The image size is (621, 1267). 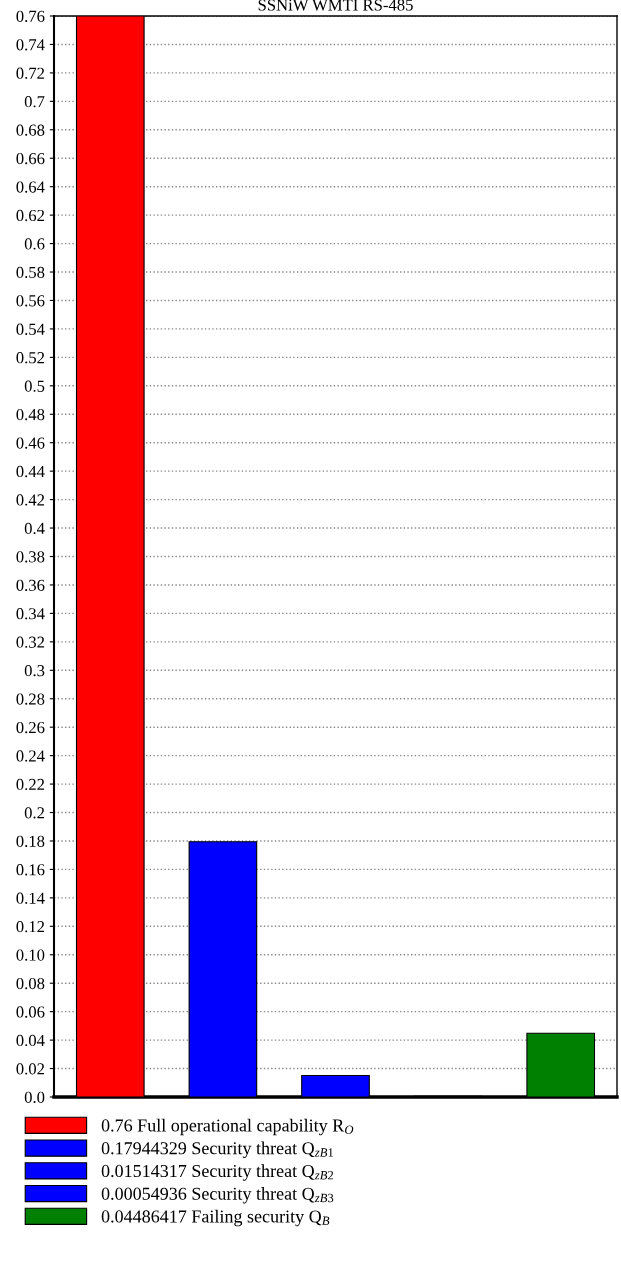 I want to click on legend-label: 0.17944329 Security threat Q$_{zB1}$, so click(x=217, y=1150).